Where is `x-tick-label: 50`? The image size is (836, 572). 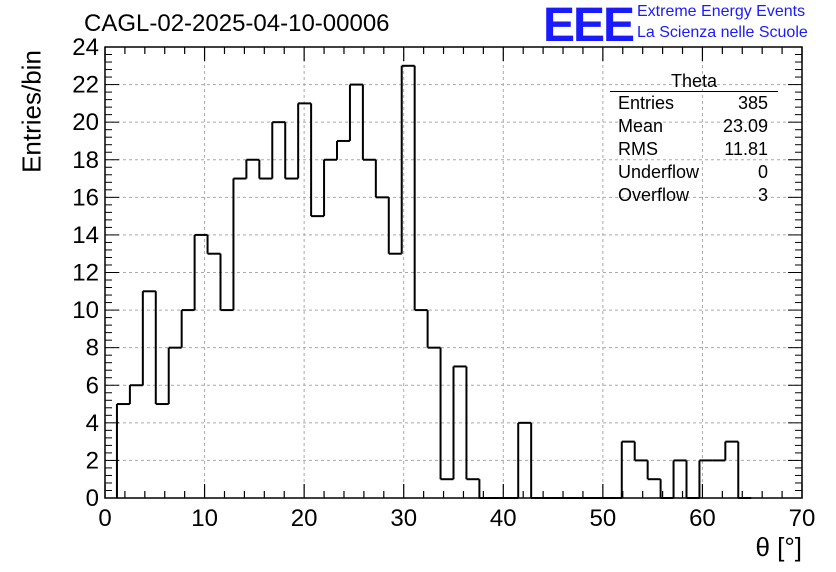
x-tick-label: 50 is located at coordinates (603, 518).